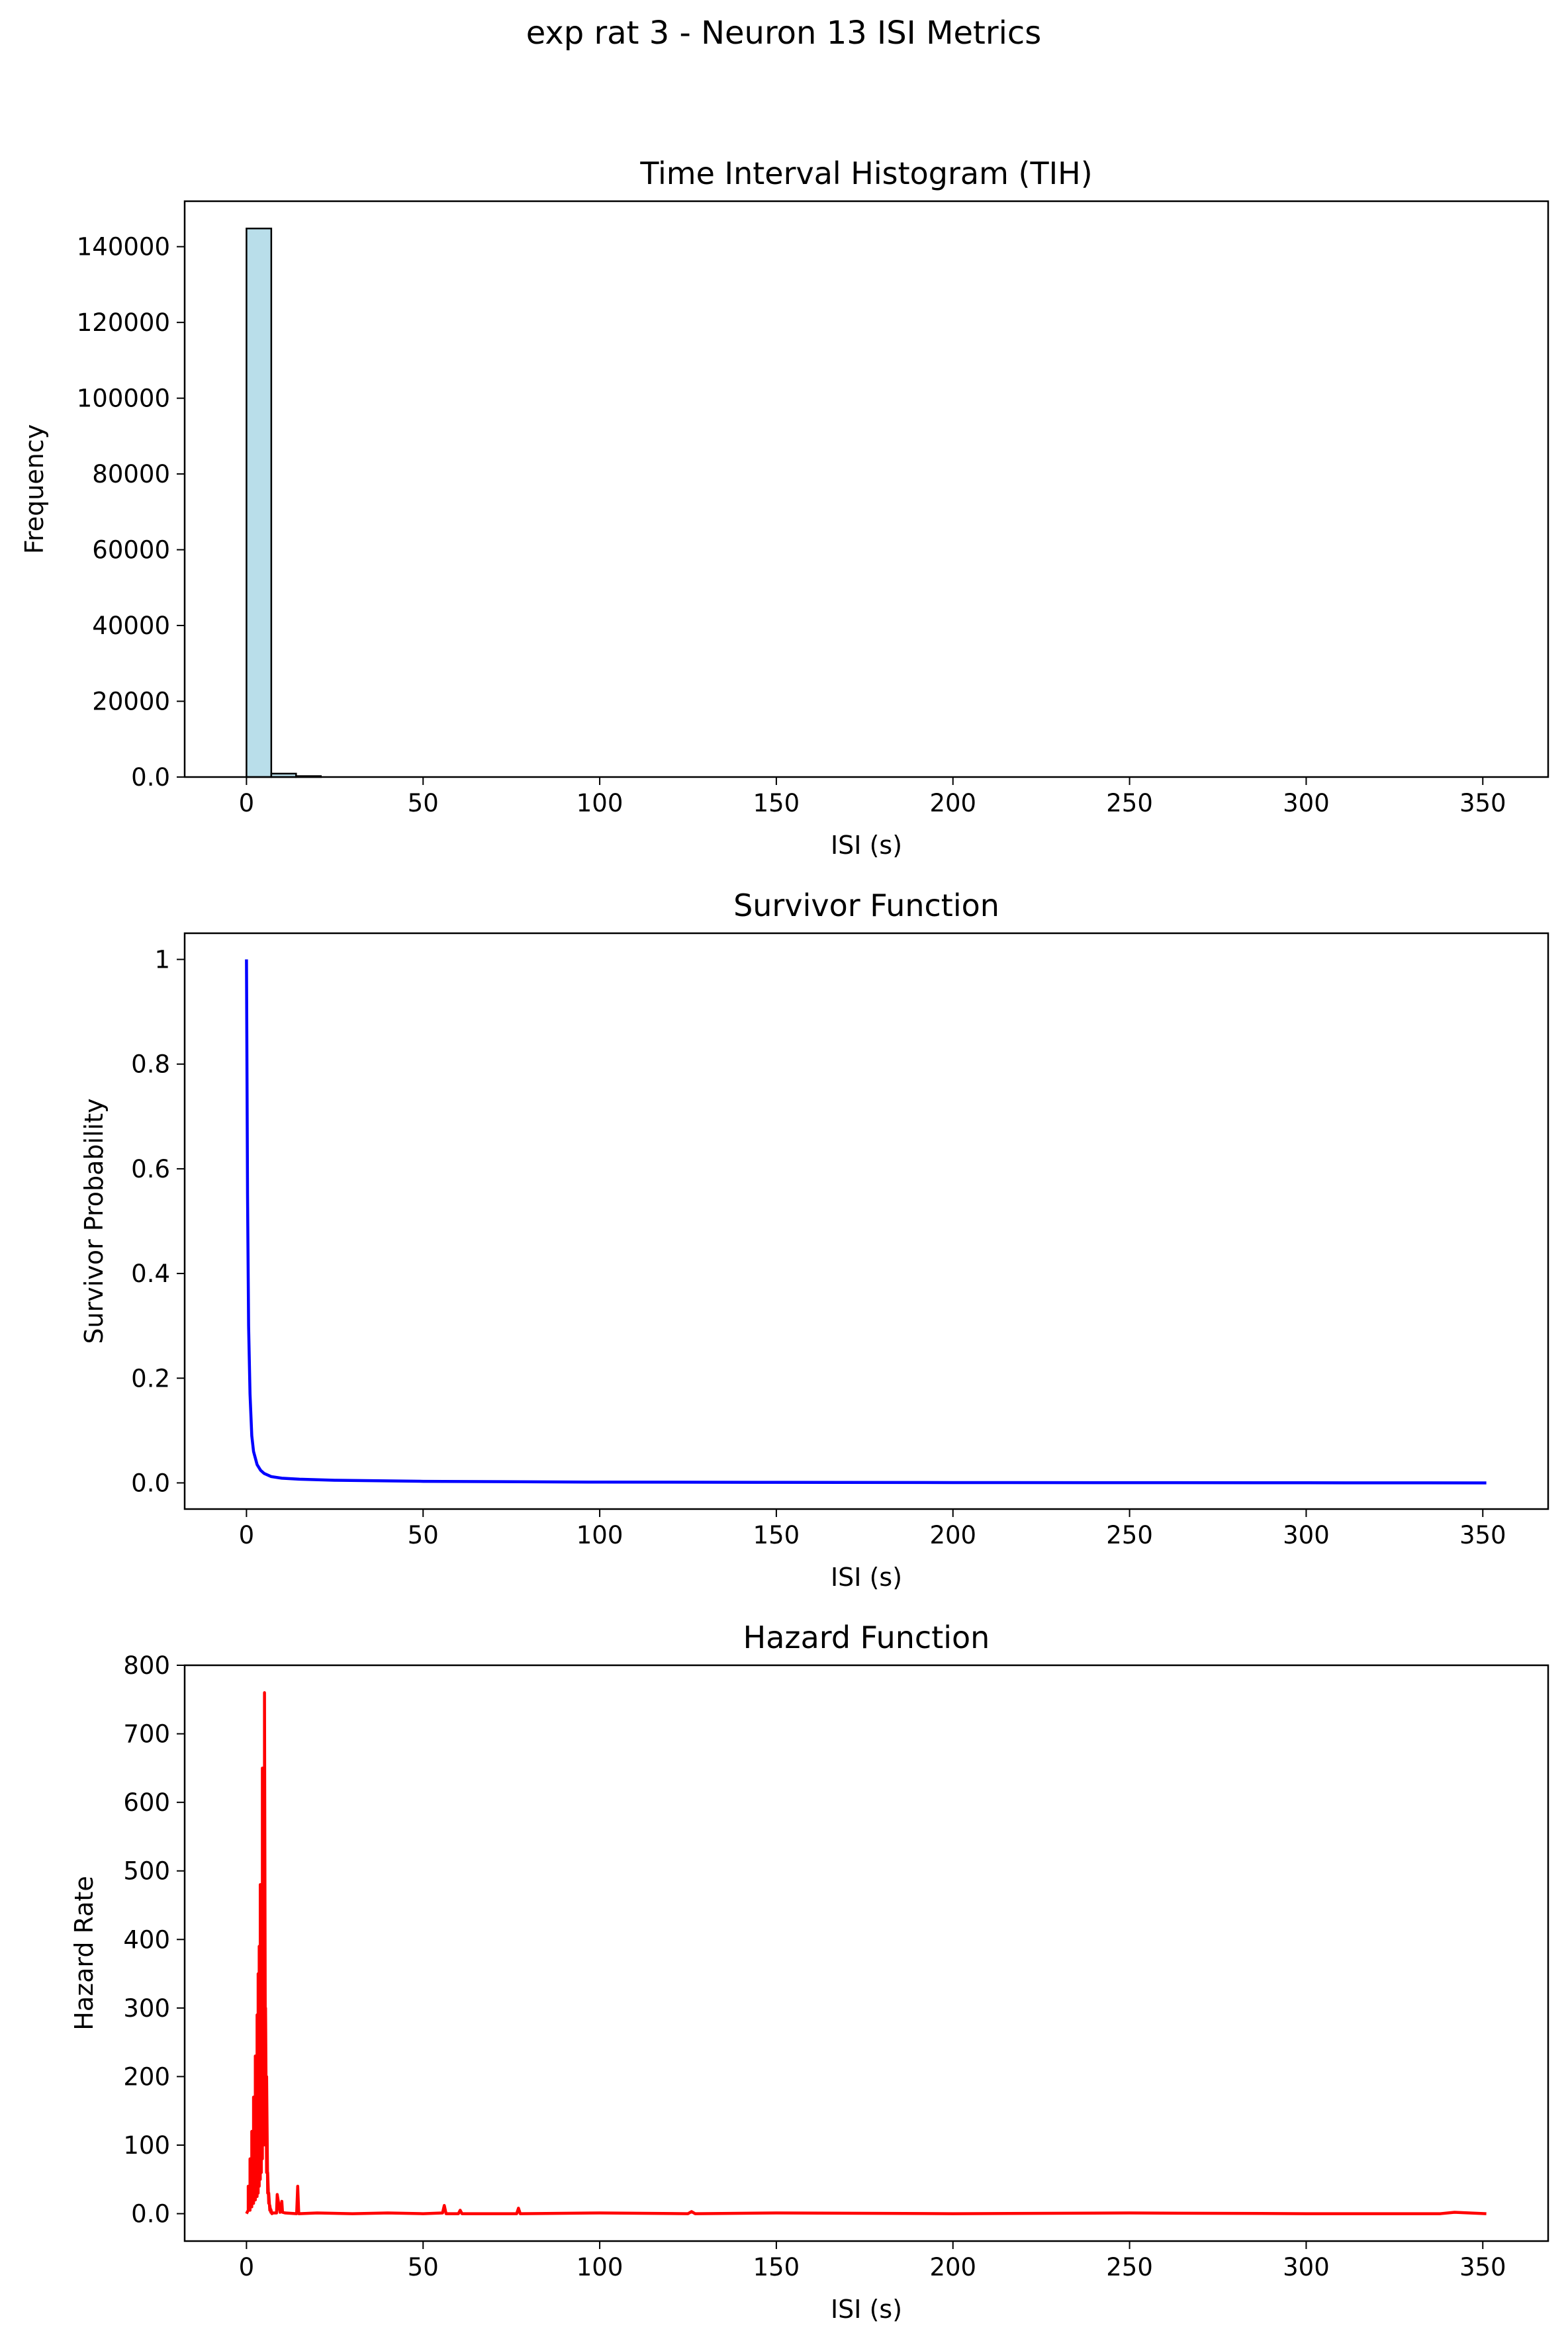 This screenshot has width=1568, height=2345. Describe the element at coordinates (131, 474) in the screenshot. I see `histogram-y-tick-label: 80000` at that location.